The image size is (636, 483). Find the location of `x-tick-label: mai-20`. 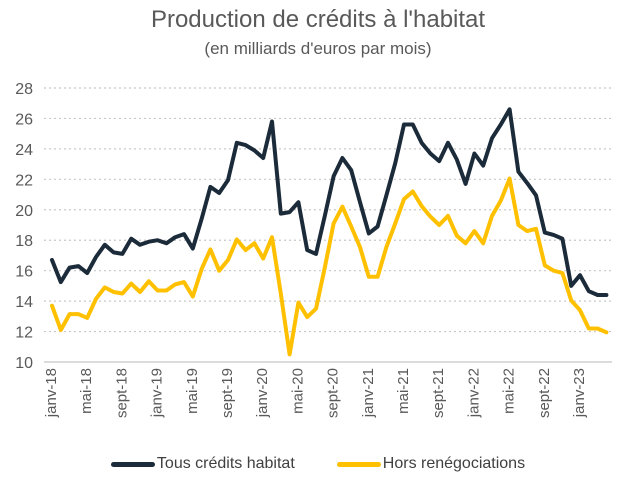

x-tick-label: mai-20 is located at coordinates (297, 391).